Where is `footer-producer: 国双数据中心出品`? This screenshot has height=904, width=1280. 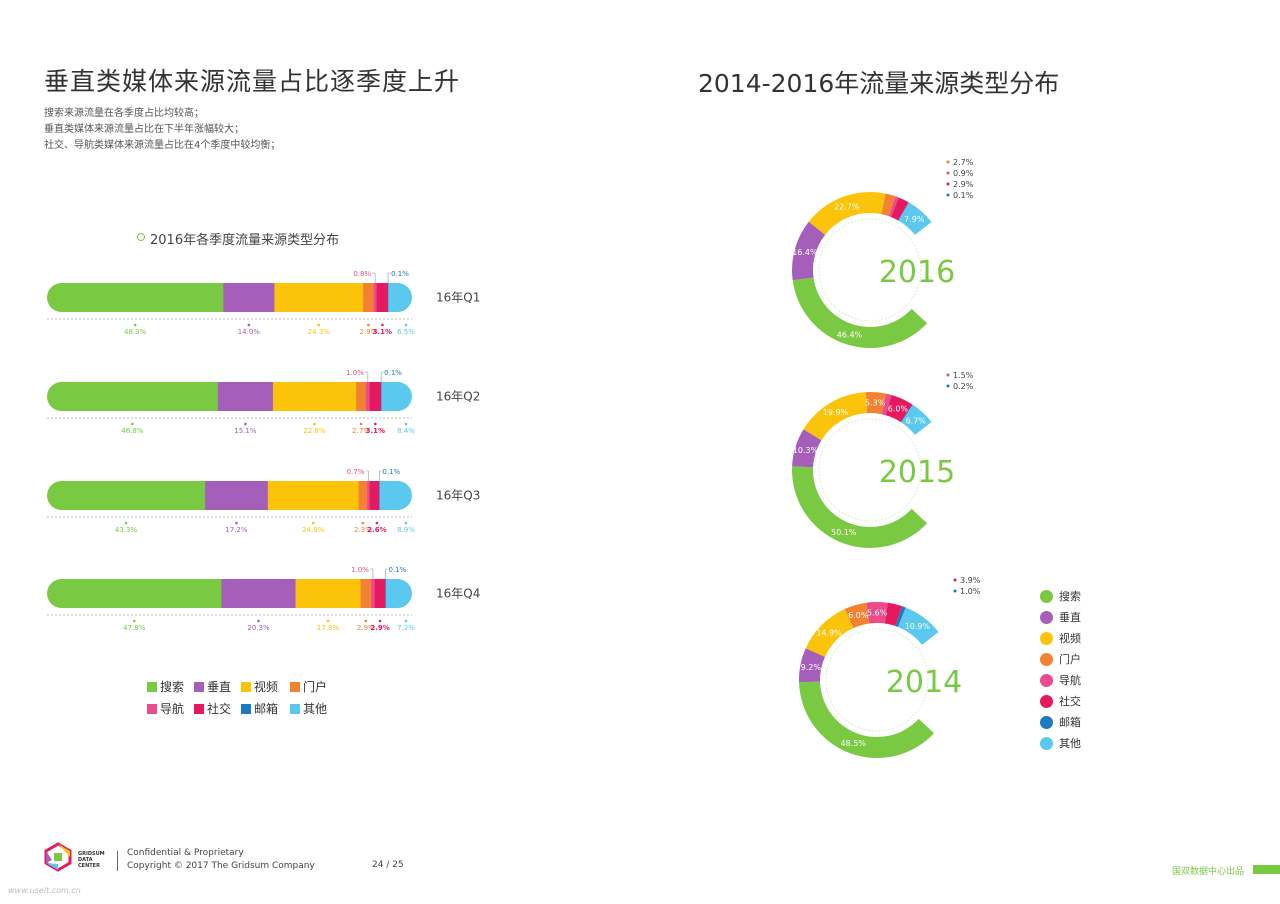 footer-producer: 国双数据中心出品 is located at coordinates (1208, 872).